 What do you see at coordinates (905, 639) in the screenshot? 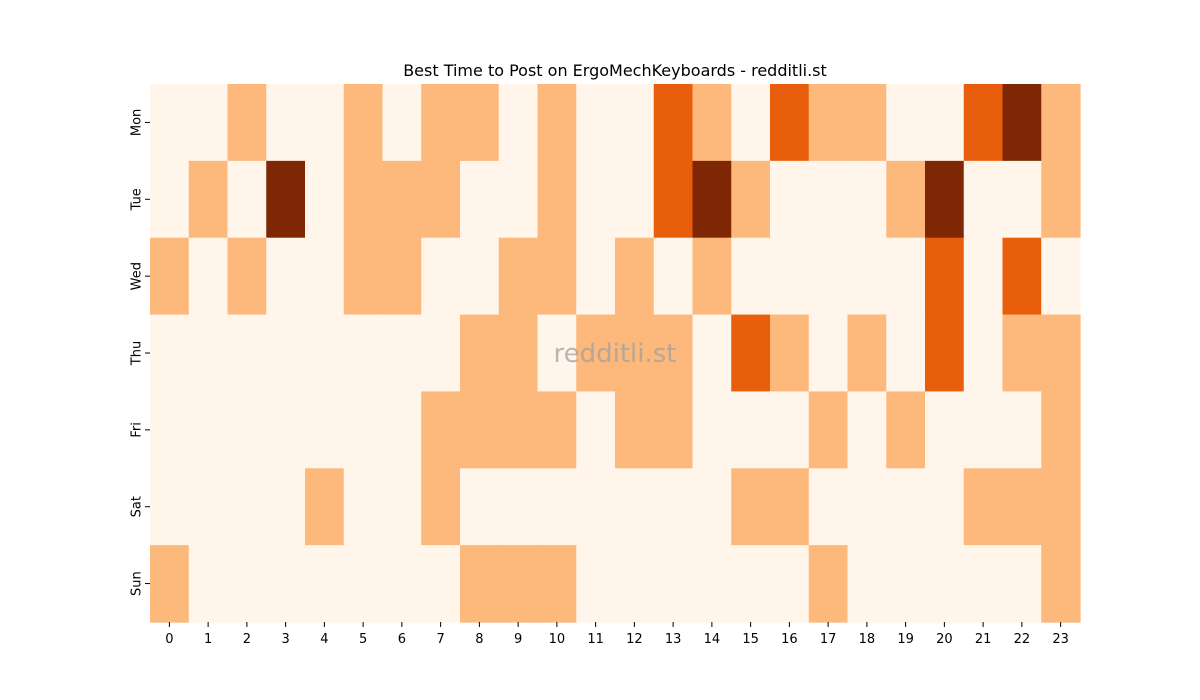
I see `x-tick-label-19: 19` at bounding box center [905, 639].